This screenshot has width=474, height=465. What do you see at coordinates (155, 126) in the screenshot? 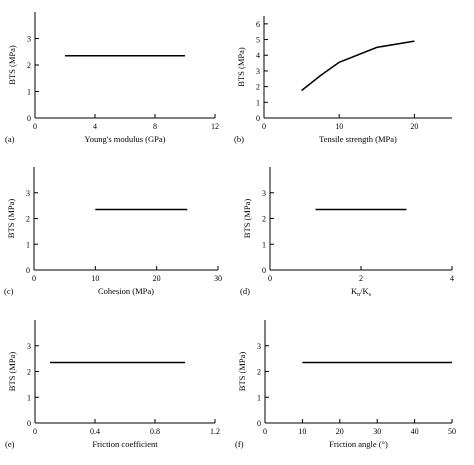
I see `x-tick-label: 8` at bounding box center [155, 126].